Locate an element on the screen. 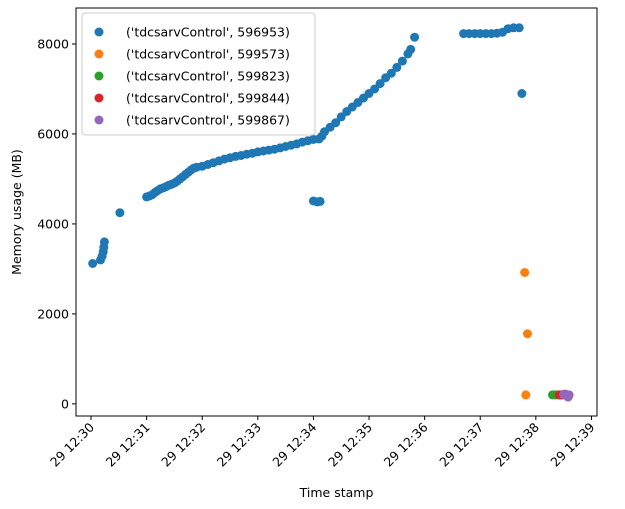 The width and height of the screenshot is (625, 509). data-point-s0-p50 is located at coordinates (320, 201).